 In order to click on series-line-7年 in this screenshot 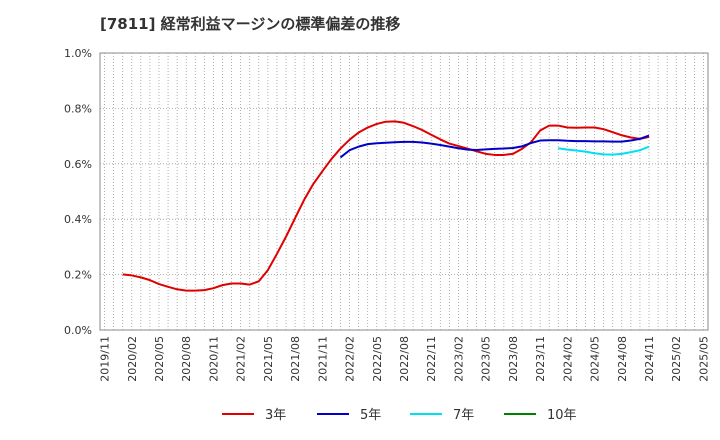, I will do `click(604, 150)`.